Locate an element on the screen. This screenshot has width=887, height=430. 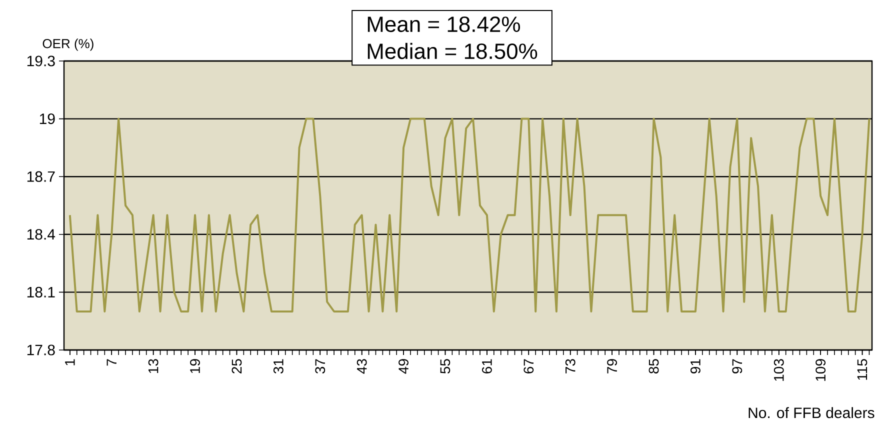
x-tick-label: 91 is located at coordinates (695, 366).